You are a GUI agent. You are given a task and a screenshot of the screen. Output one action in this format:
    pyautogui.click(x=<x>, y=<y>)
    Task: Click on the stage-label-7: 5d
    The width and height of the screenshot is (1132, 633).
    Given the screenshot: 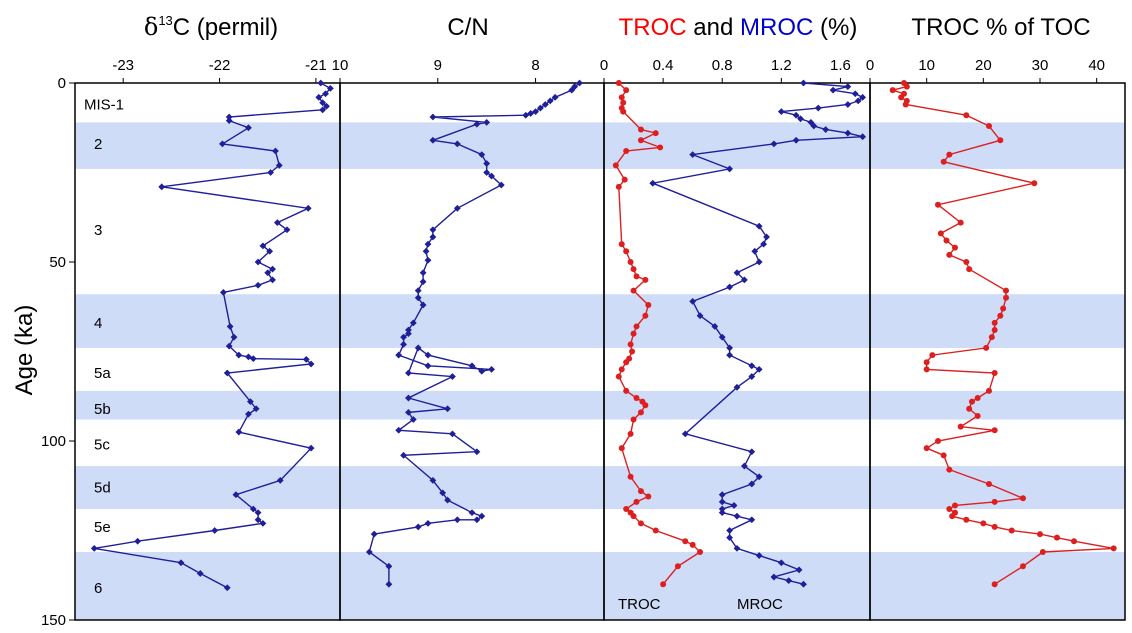 What is the action you would take?
    pyautogui.click(x=102, y=488)
    